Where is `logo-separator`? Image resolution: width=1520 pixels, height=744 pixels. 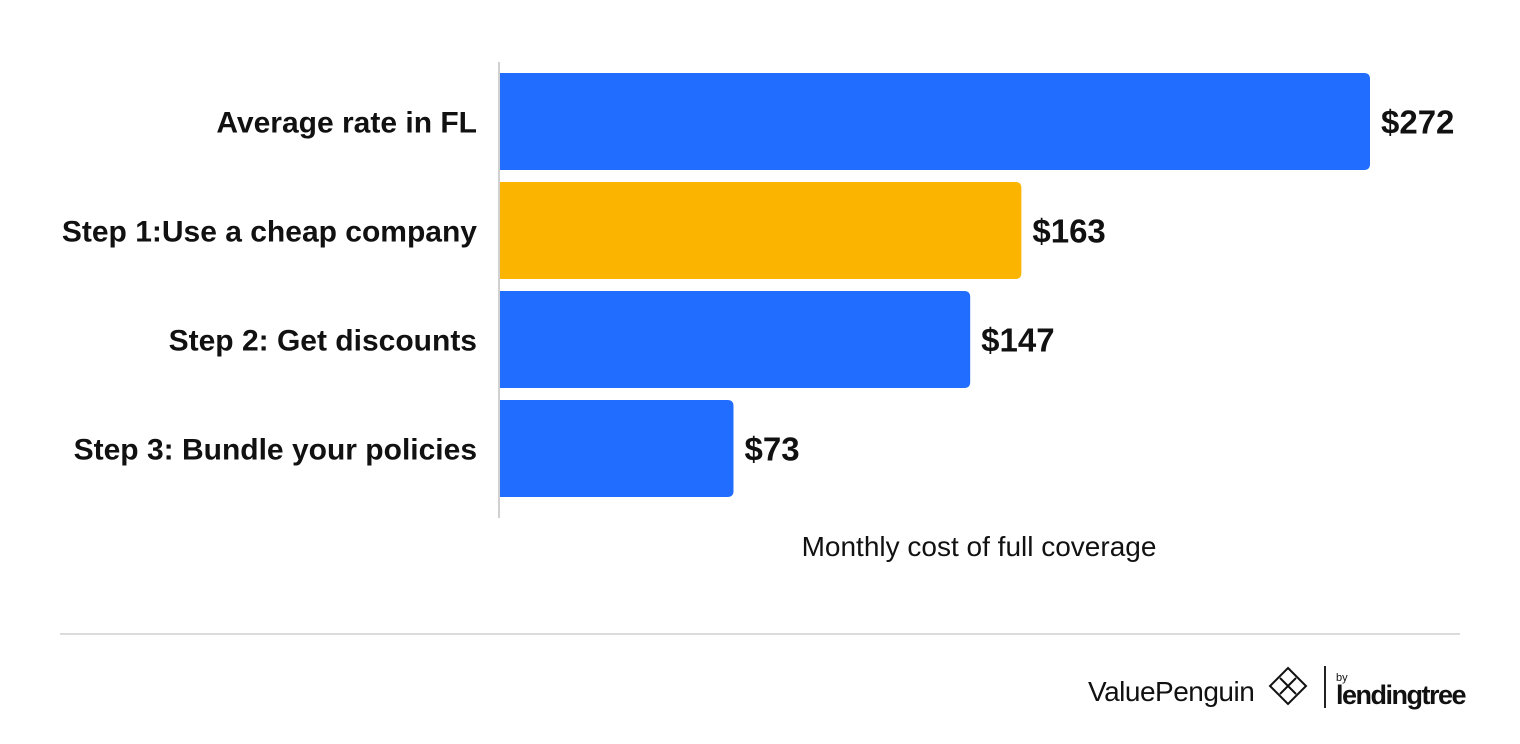
logo-separator is located at coordinates (1325, 687).